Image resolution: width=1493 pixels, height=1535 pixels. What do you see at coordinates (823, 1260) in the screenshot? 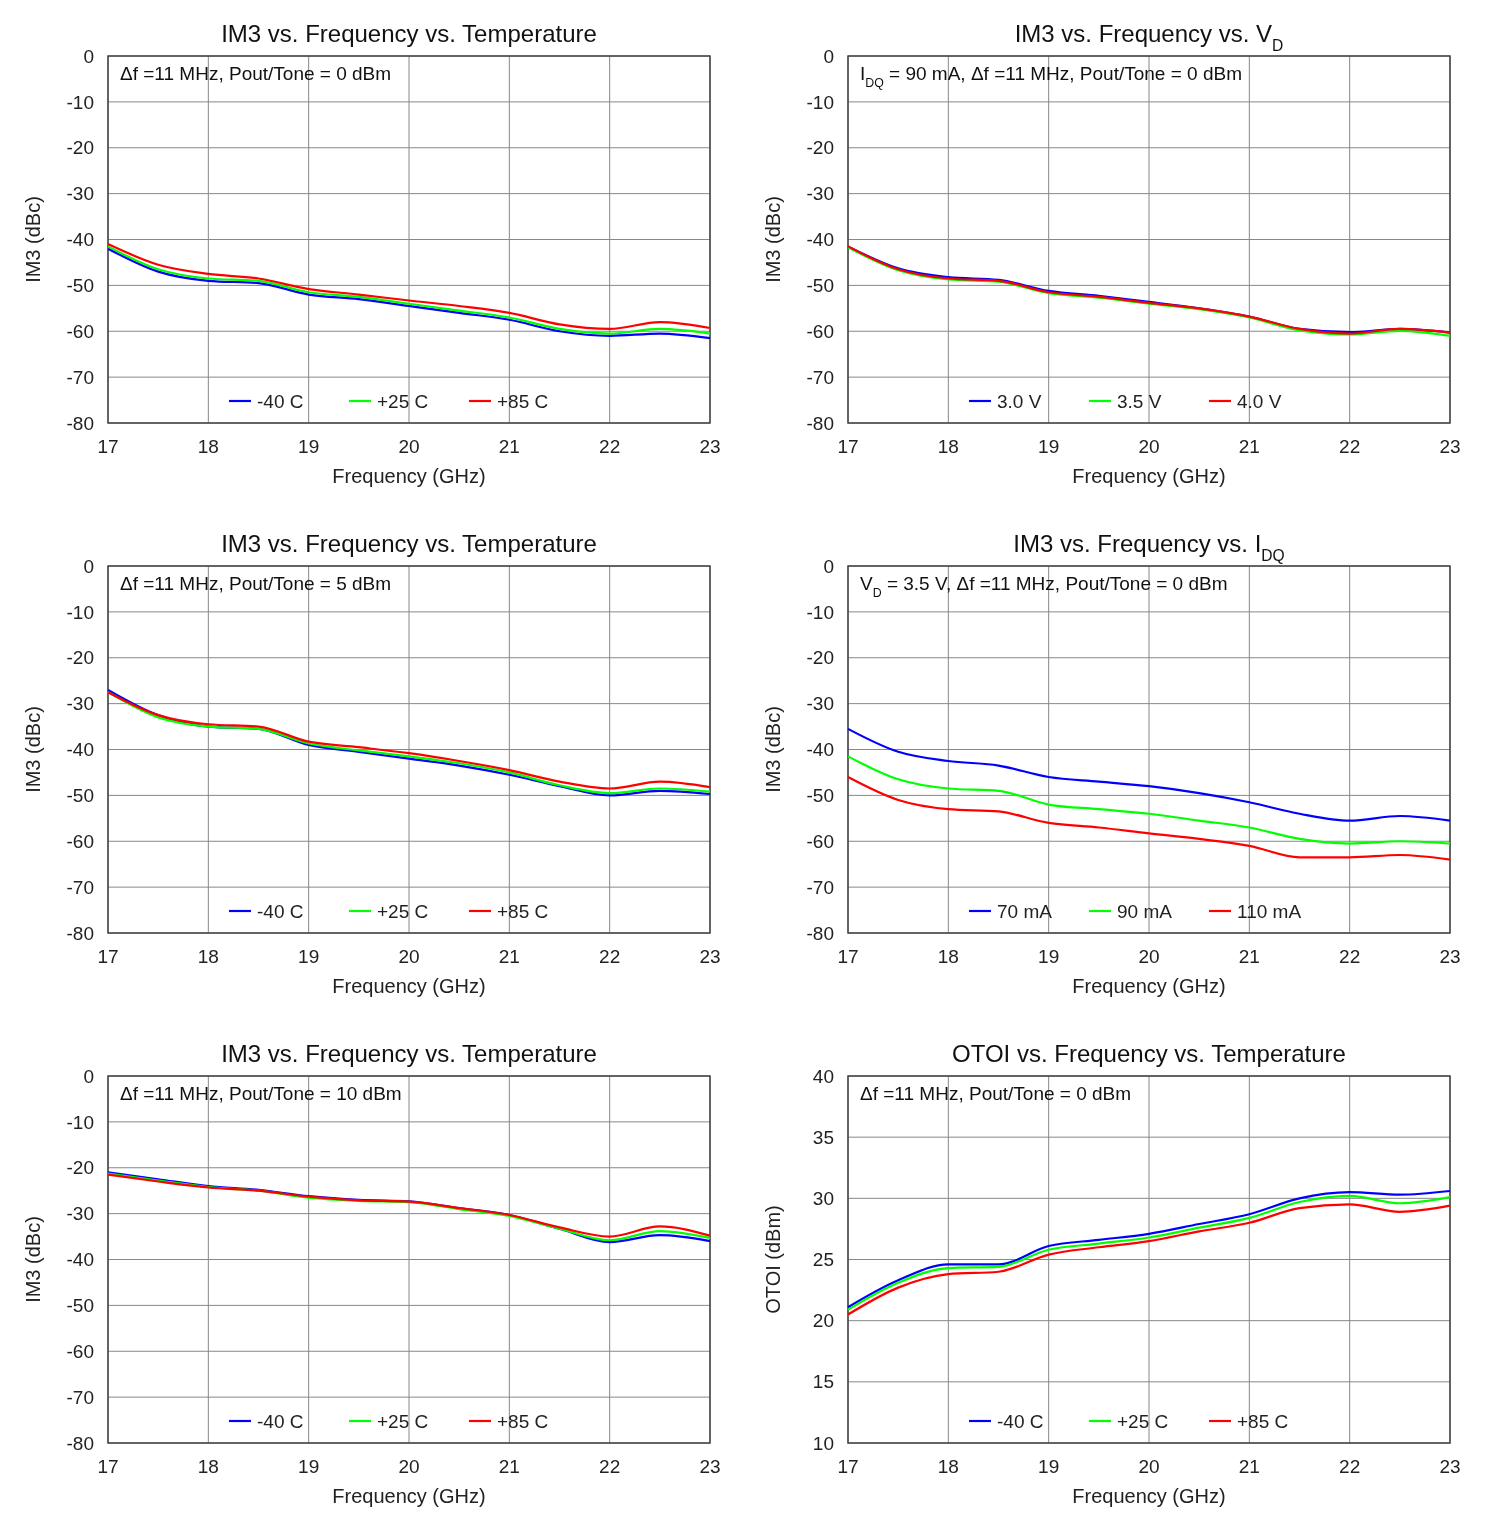
I see `y-tick-label: 25` at bounding box center [823, 1260].